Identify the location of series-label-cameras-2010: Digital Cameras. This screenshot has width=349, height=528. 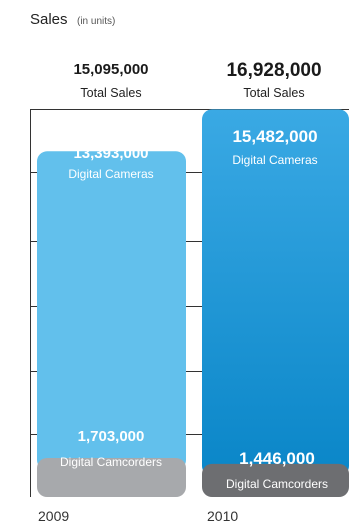
(274, 160).